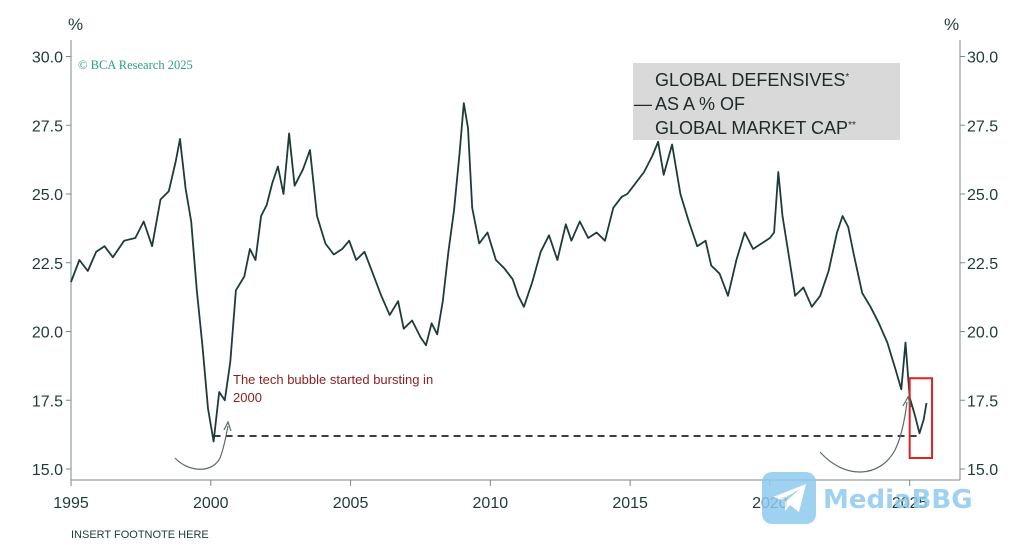  I want to click on y-tick-label-left: 15.0, so click(47, 470).